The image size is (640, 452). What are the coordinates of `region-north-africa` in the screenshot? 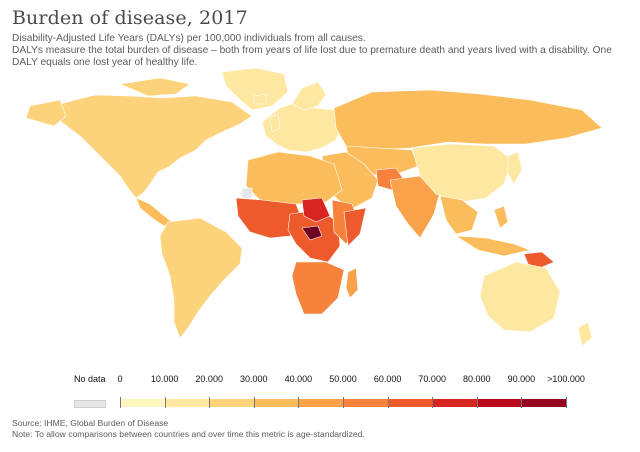 It's located at (294, 178).